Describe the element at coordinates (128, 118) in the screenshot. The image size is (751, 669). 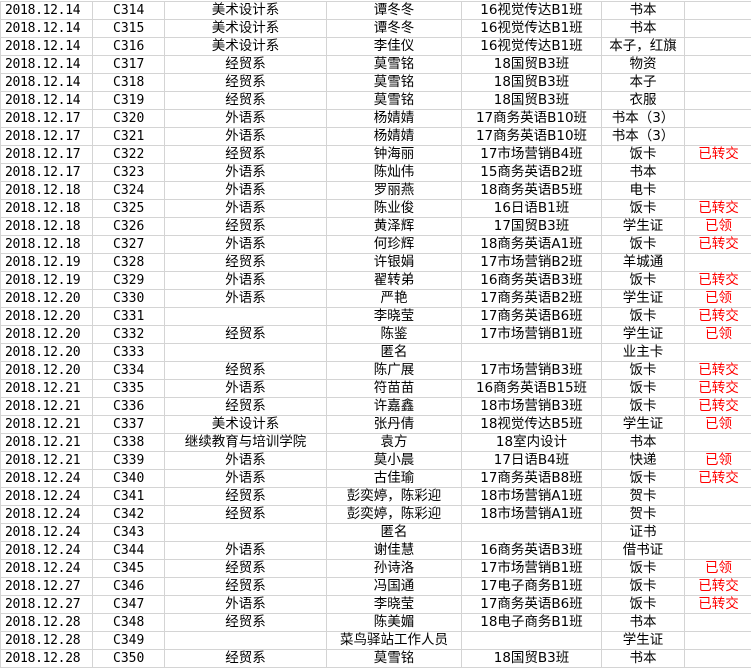
I see `id-cell: C320` at that location.